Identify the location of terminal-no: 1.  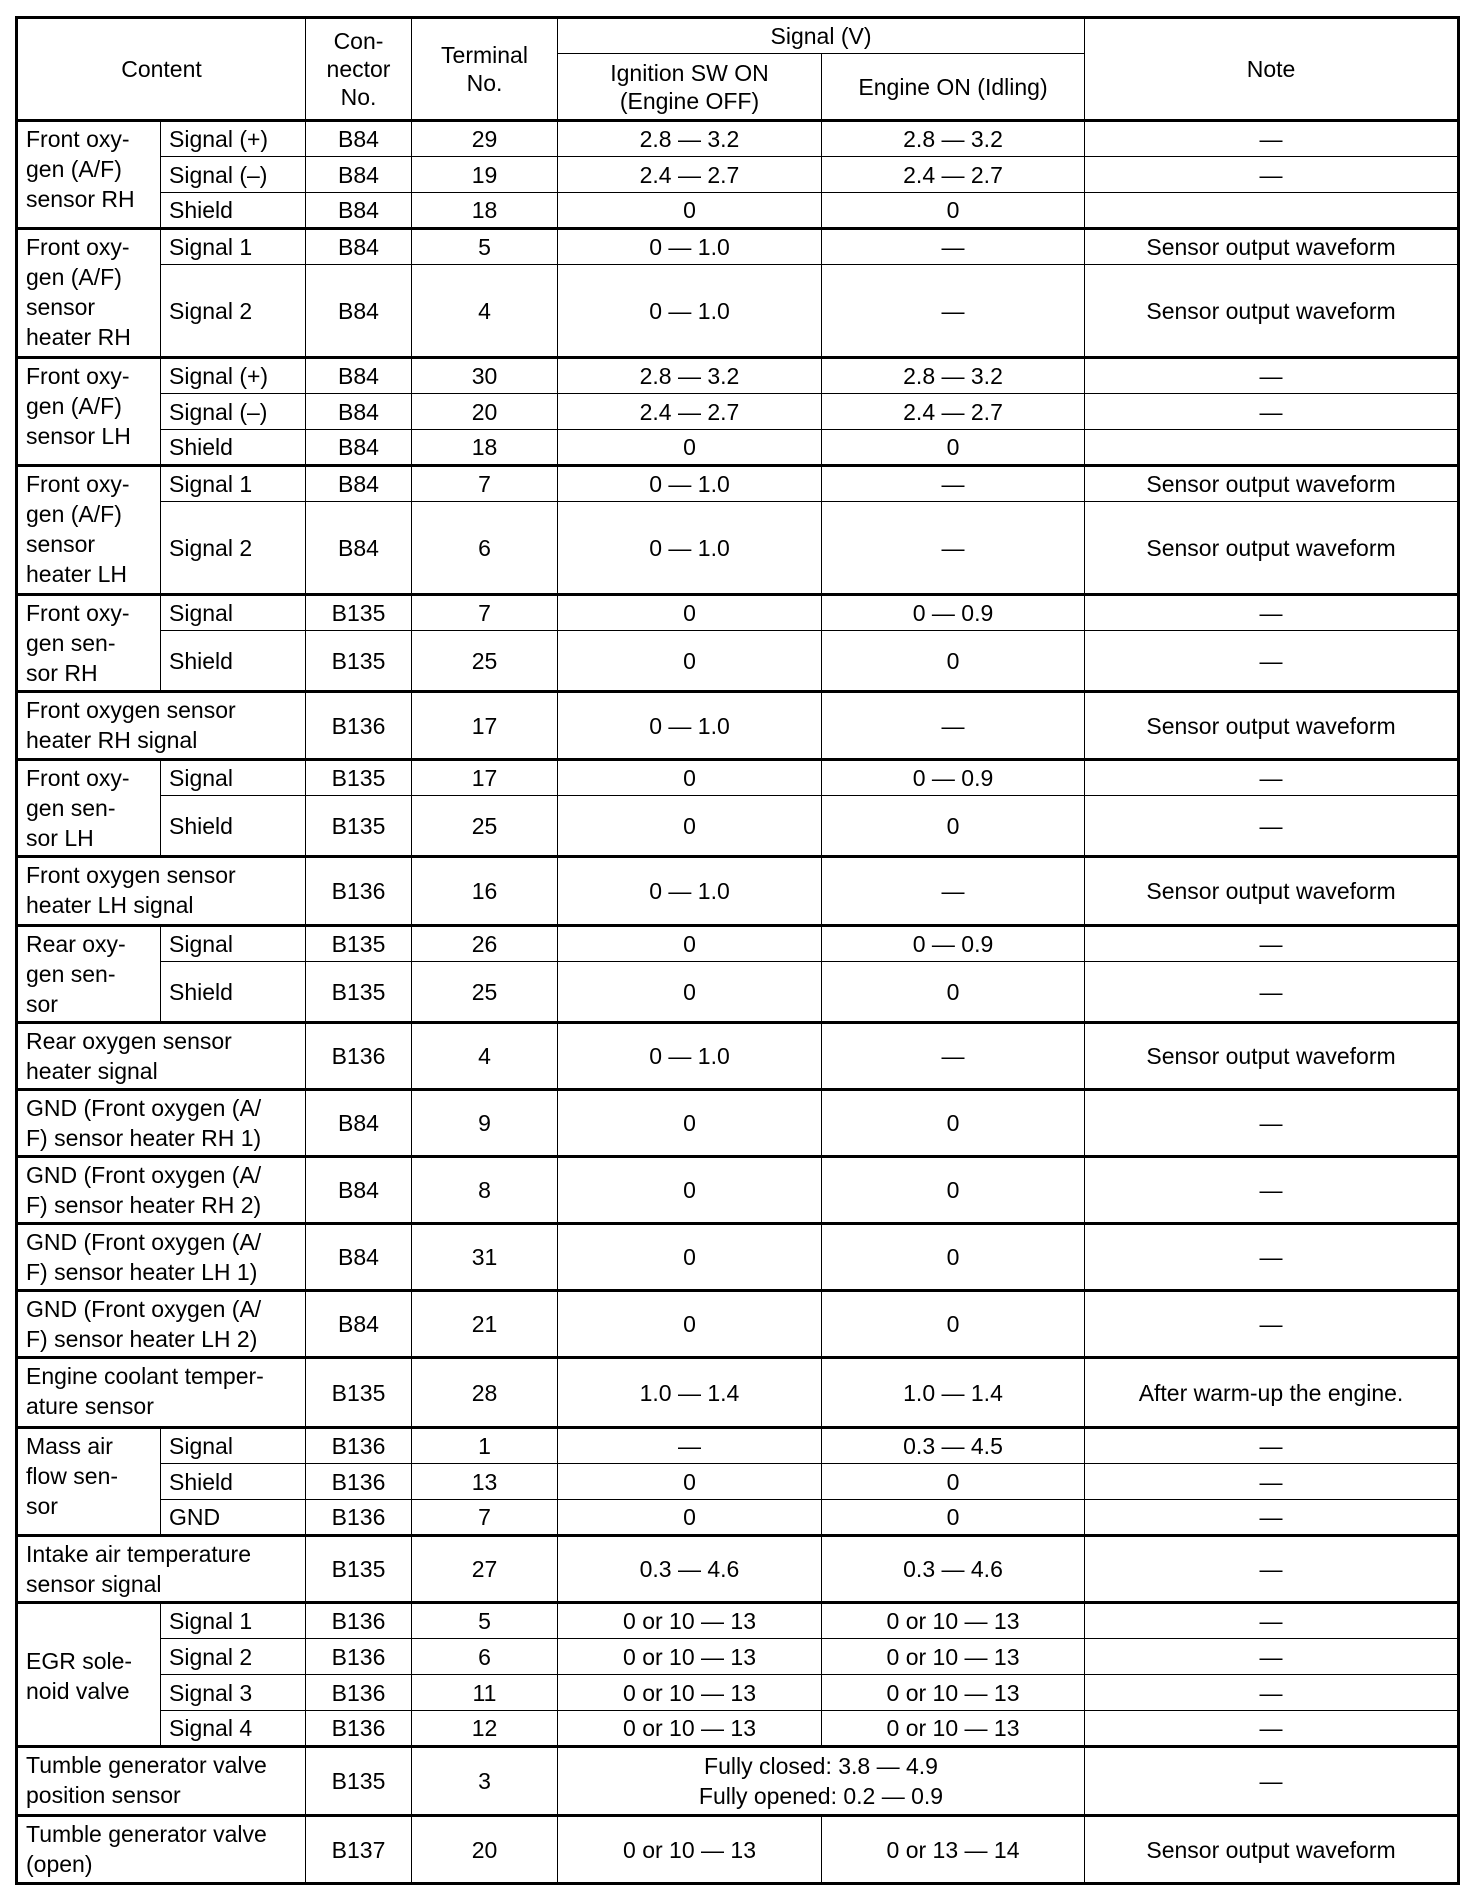
(484, 1445).